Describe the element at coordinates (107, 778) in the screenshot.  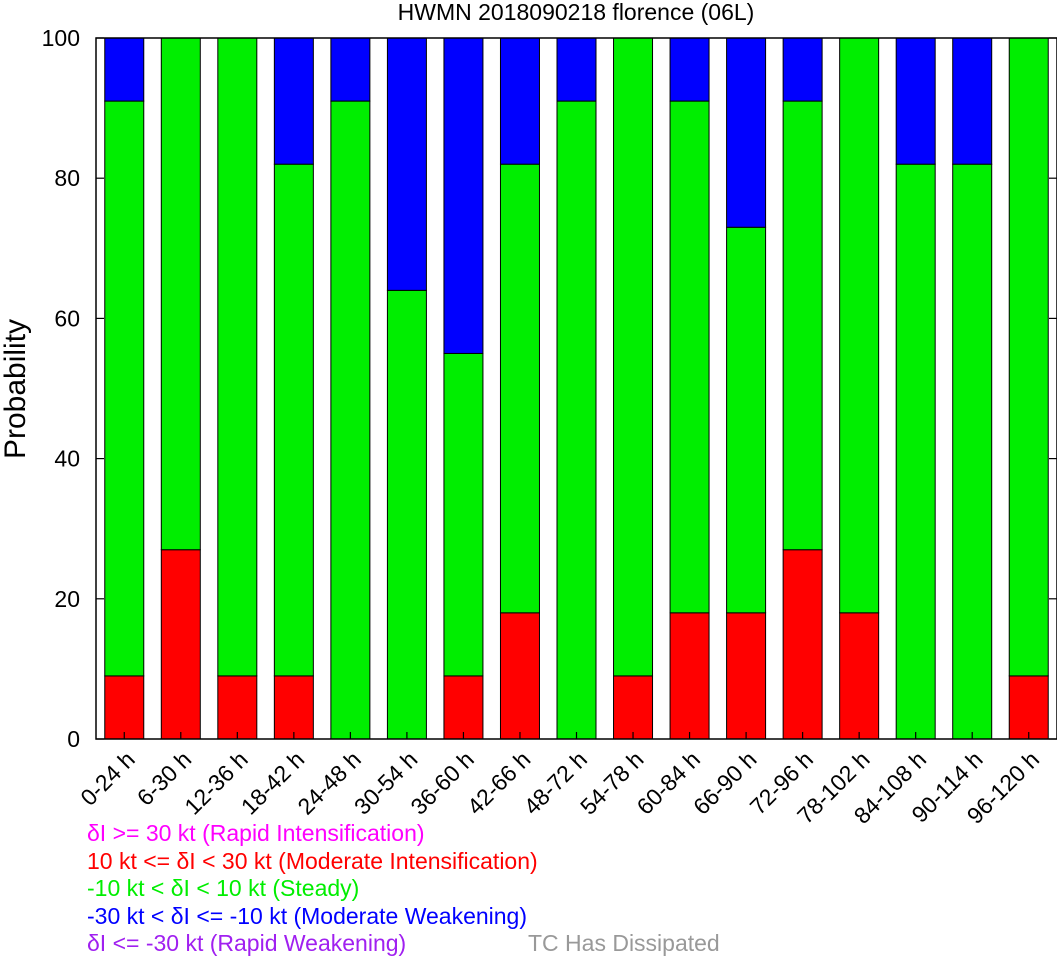
I see `x-tick-label: 0-24 h` at that location.